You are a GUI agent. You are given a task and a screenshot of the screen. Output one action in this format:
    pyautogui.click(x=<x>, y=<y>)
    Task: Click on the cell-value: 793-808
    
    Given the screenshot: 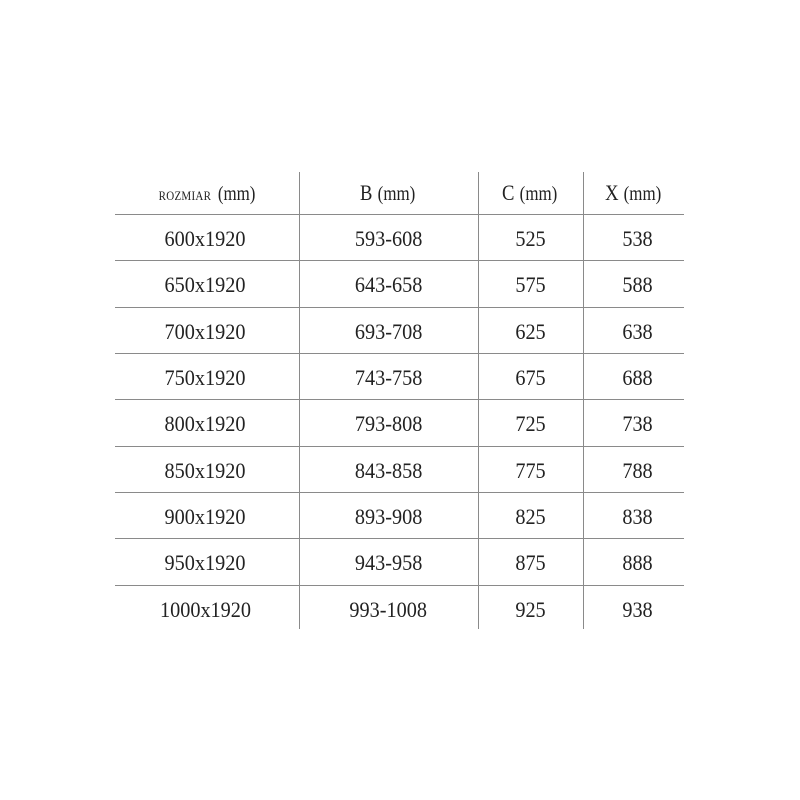 What is the action you would take?
    pyautogui.click(x=388, y=423)
    